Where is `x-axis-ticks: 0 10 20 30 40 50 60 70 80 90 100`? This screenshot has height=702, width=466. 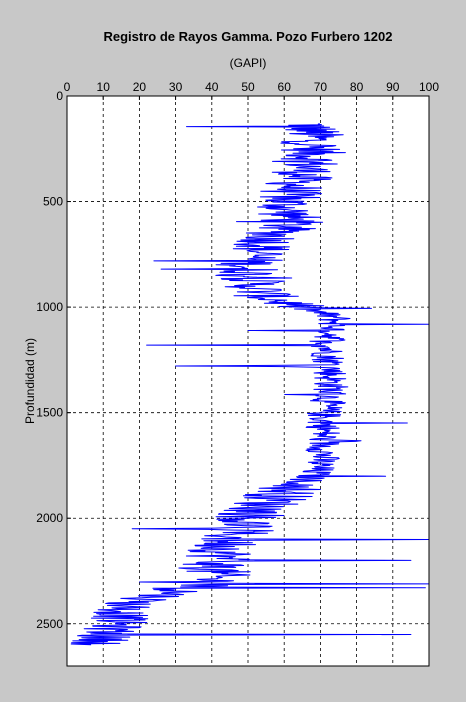 x-axis-ticks: 0 10 20 30 40 50 60 70 80 90 100 is located at coordinates (251, 90).